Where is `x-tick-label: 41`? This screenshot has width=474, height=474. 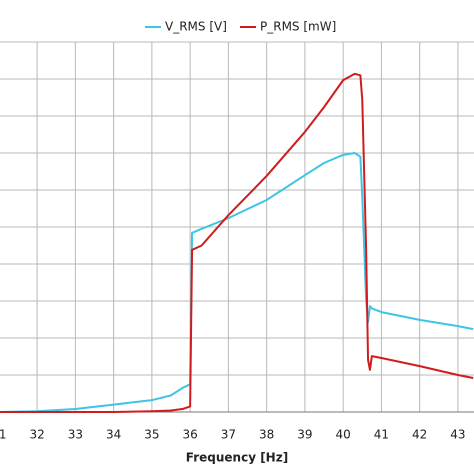 x-tick-label: 41 is located at coordinates (381, 435).